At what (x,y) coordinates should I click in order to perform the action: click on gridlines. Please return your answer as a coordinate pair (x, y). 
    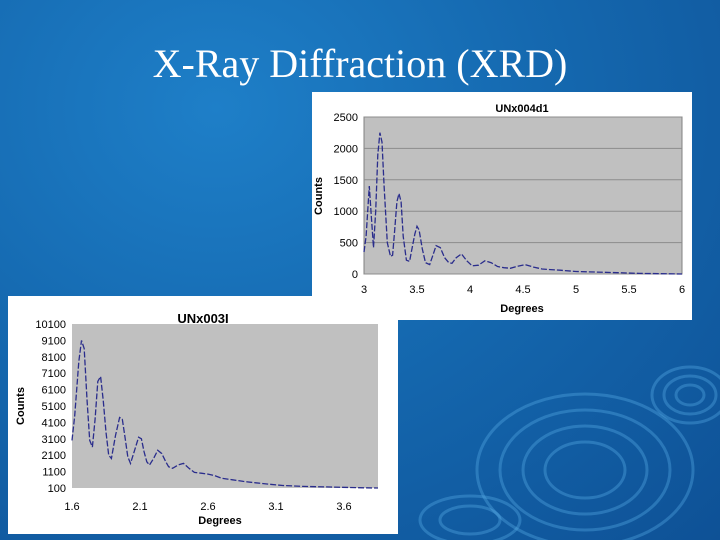
    Looking at the image, I should click on (523, 195).